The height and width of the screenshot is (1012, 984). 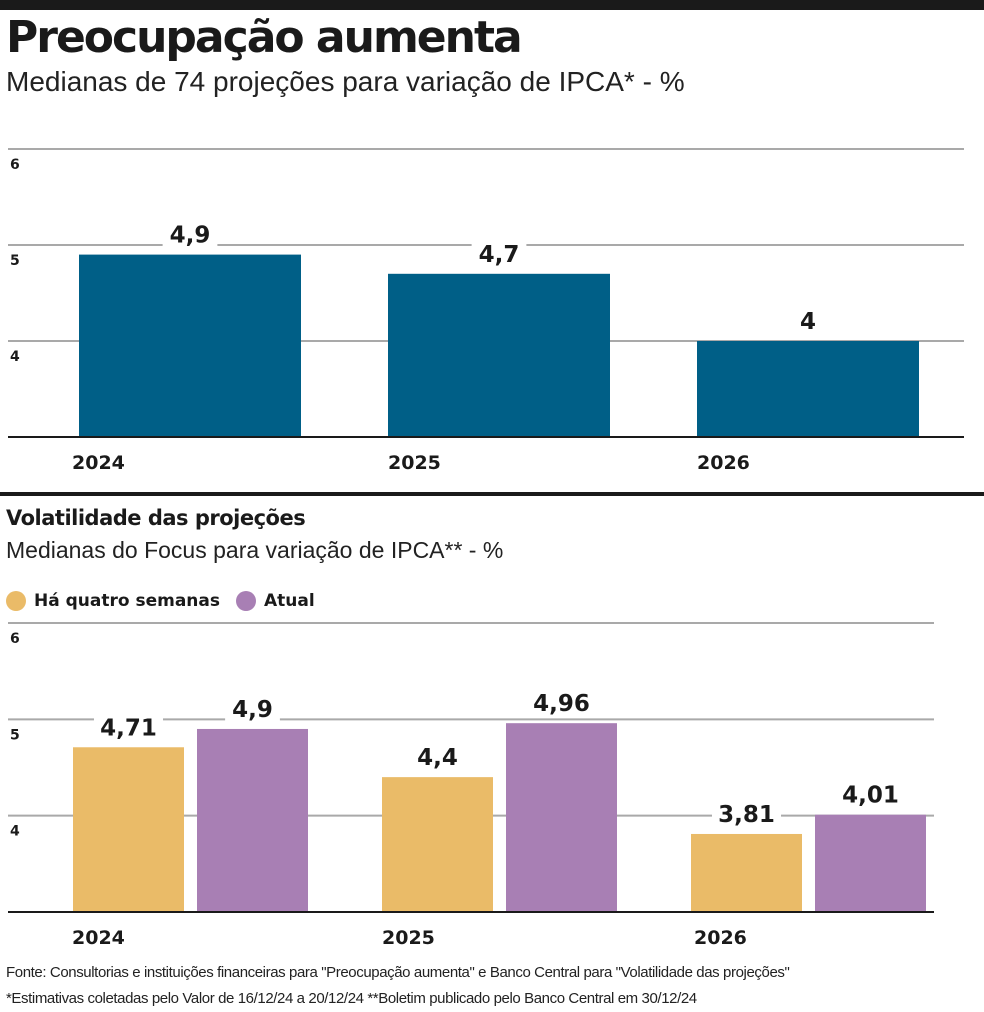 I want to click on bar-value-label: 4,96, so click(x=561, y=704).